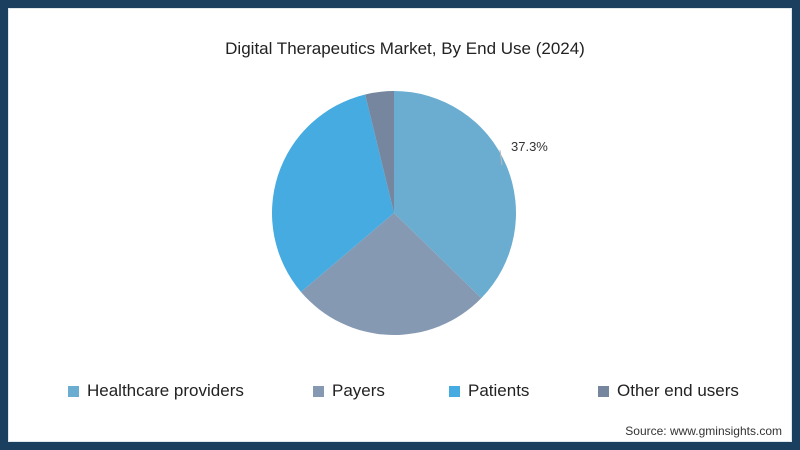  I want to click on pie-slice-payers, so click(391, 274).